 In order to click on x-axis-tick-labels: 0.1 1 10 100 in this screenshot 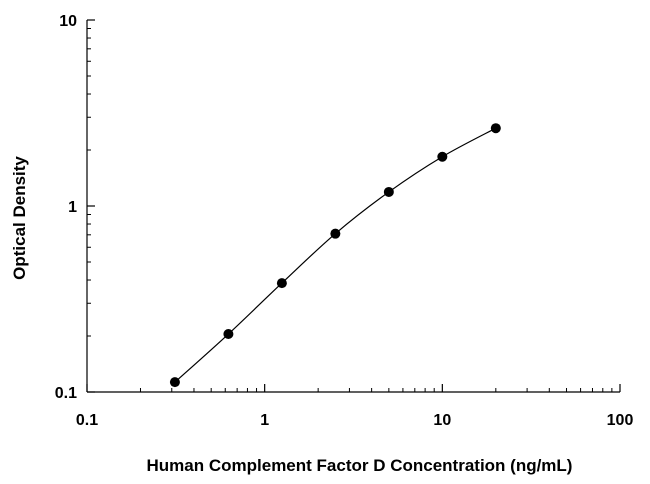, I will do `click(355, 420)`.